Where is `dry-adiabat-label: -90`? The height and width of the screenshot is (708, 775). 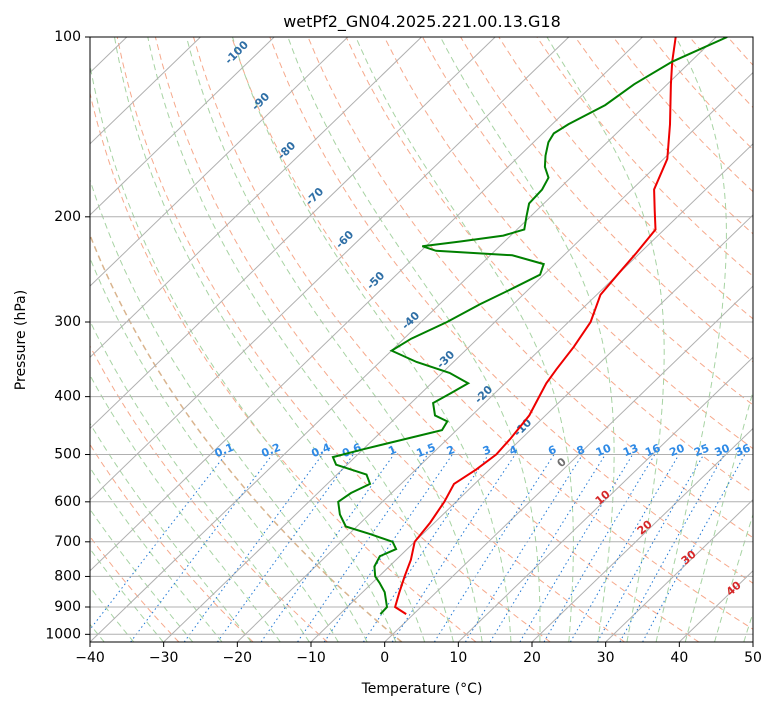 dry-adiabat-label: -90 is located at coordinates (260, 101).